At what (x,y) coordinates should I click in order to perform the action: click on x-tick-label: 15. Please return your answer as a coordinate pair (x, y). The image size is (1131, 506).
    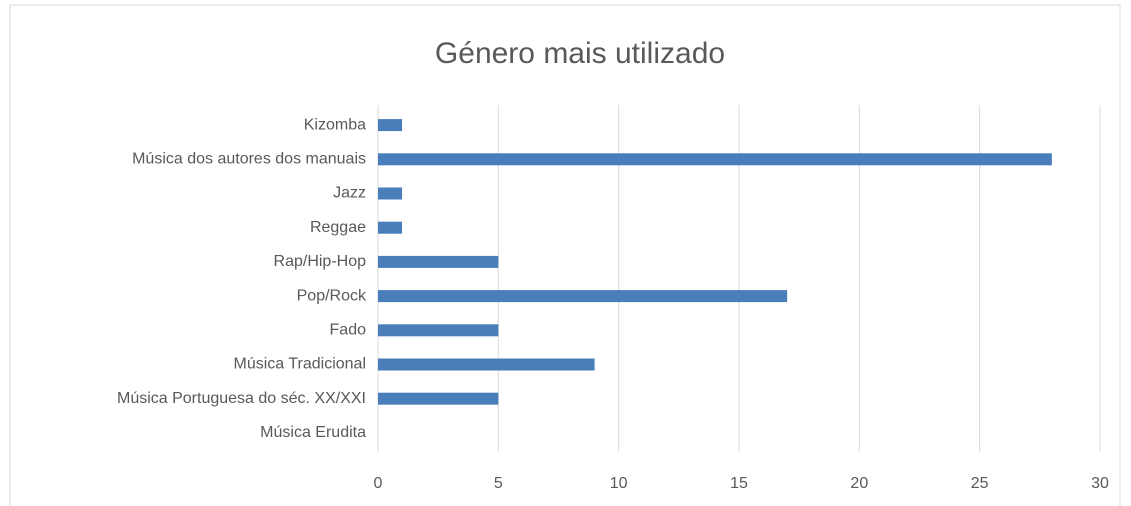
    Looking at the image, I should click on (739, 483).